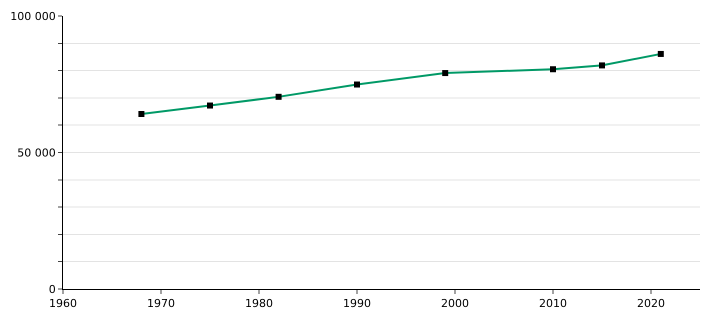  What do you see at coordinates (455, 303) in the screenshot?
I see `x-tick-label: 2000` at bounding box center [455, 303].